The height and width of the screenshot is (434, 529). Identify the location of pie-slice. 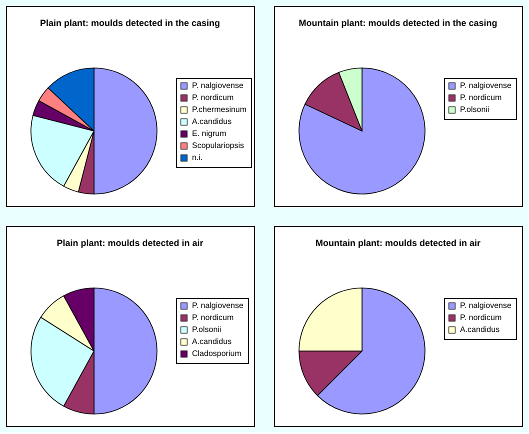
(362, 131).